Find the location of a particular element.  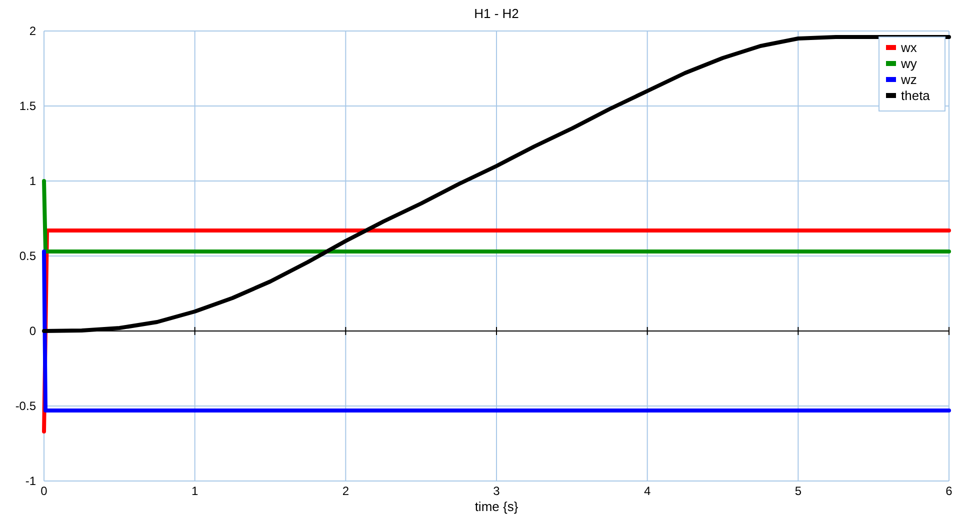

legend-label: wx is located at coordinates (909, 47).